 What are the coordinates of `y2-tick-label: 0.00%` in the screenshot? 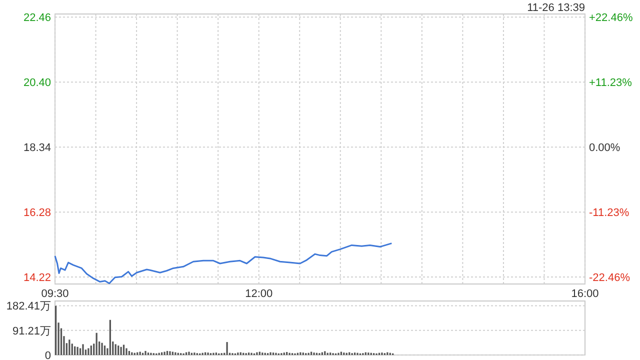 It's located at (604, 148).